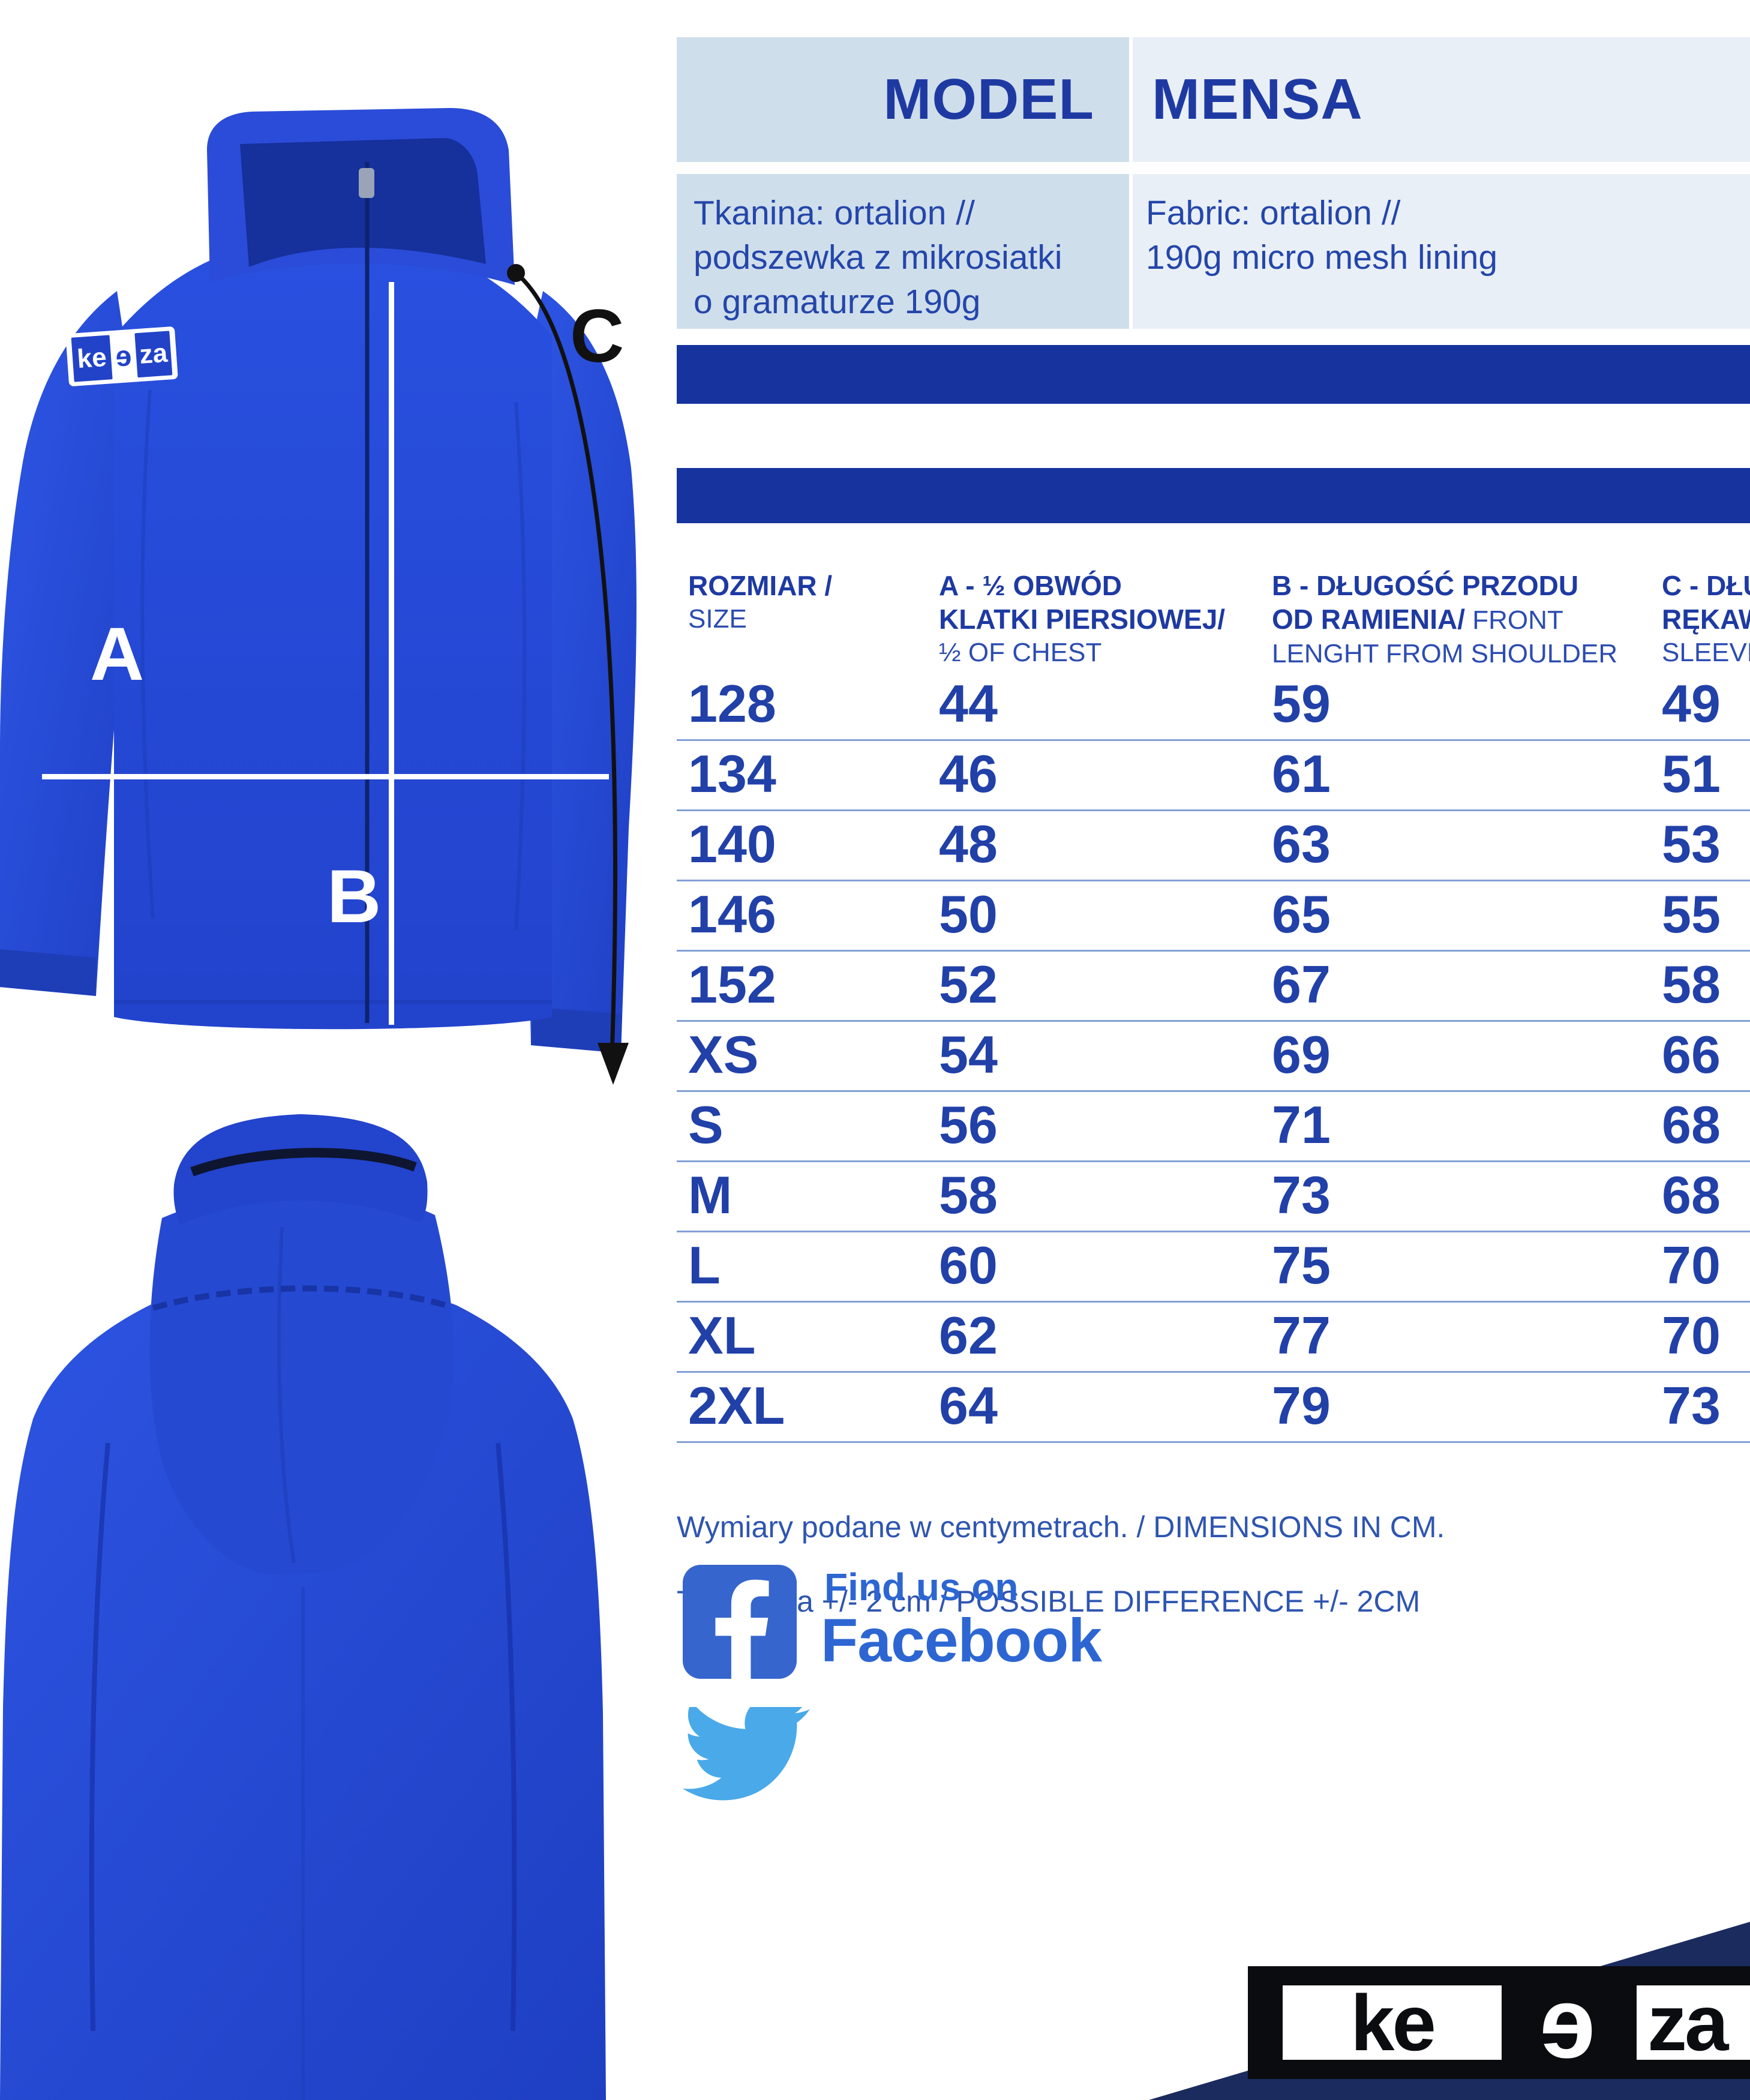 The height and width of the screenshot is (2100, 1750). What do you see at coordinates (391, 653) in the screenshot?
I see `measure-line-b` at bounding box center [391, 653].